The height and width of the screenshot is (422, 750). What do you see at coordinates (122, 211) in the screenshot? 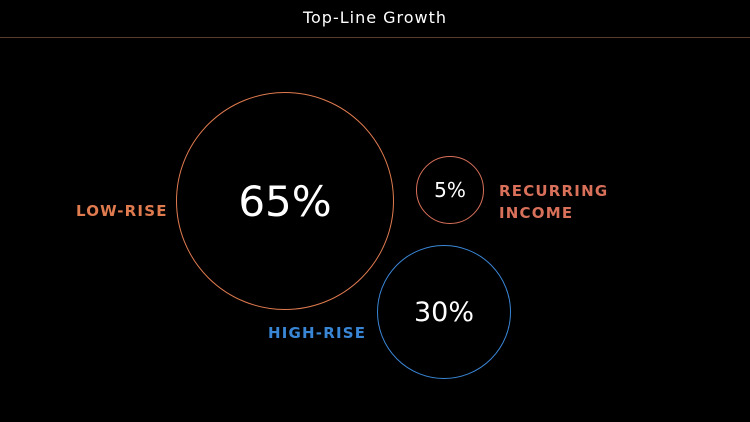
I see `label-low-rise: LOW-RISE` at bounding box center [122, 211].